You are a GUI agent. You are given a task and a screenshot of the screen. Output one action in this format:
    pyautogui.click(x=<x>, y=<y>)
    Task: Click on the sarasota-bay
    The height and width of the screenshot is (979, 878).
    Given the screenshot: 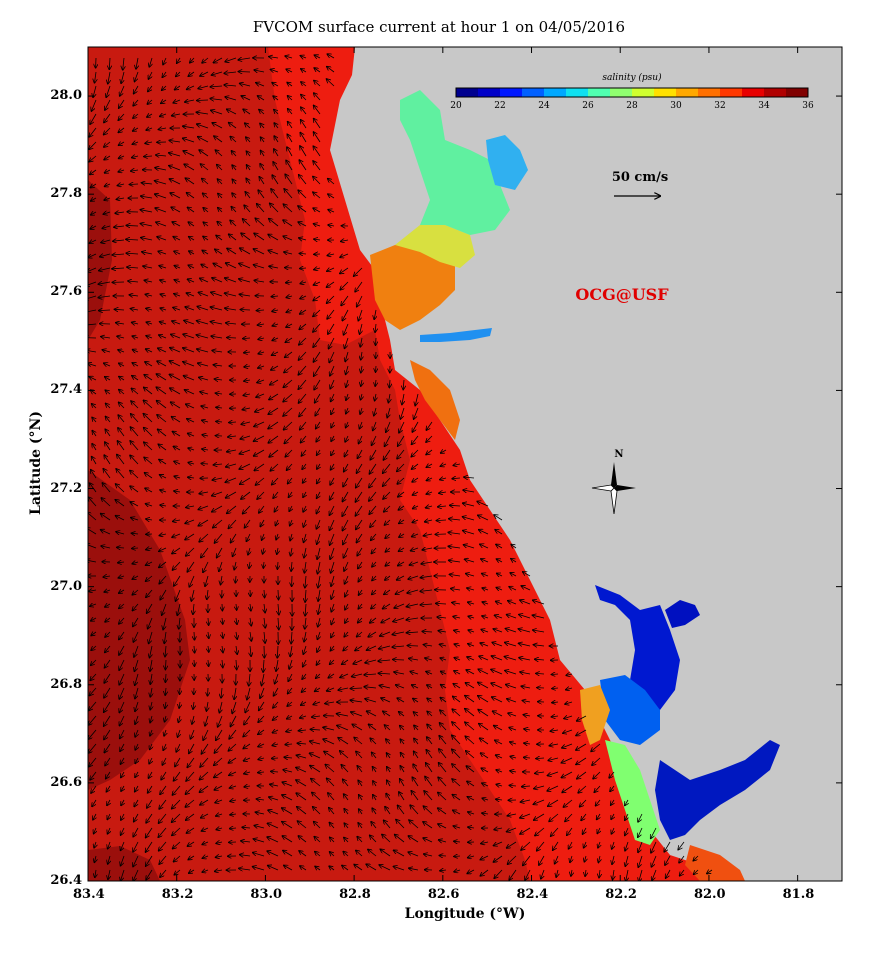 What is the action you would take?
    pyautogui.click(x=435, y=400)
    